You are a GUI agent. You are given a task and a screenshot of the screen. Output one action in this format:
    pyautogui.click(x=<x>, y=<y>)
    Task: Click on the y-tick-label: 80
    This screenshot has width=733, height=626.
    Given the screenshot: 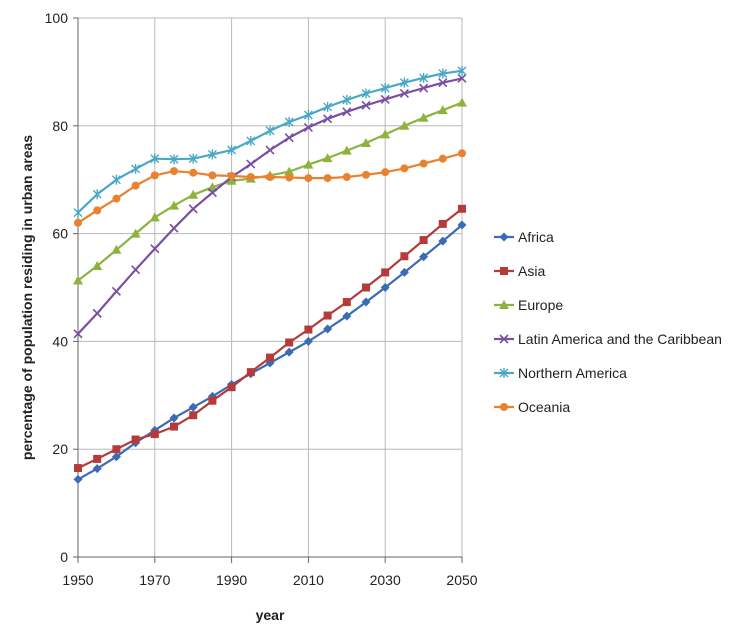 What is the action you would take?
    pyautogui.click(x=60, y=126)
    